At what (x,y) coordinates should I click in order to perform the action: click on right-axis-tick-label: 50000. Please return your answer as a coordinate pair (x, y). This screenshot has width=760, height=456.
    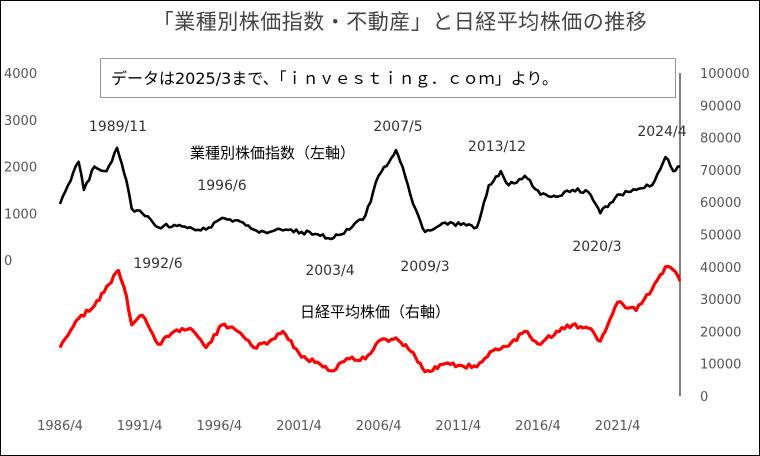
    Looking at the image, I should click on (720, 236).